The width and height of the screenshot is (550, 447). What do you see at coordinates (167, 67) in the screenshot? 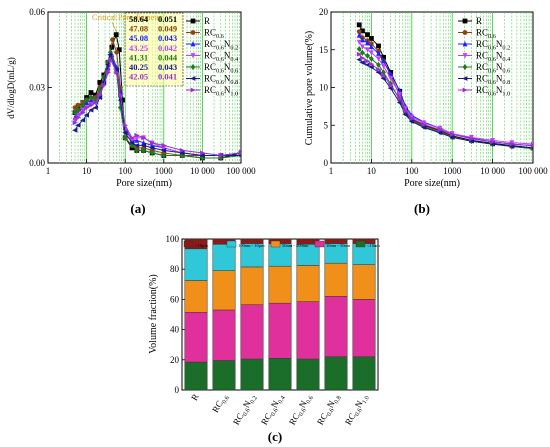
I see `annotation-value: 0.043` at bounding box center [167, 67].